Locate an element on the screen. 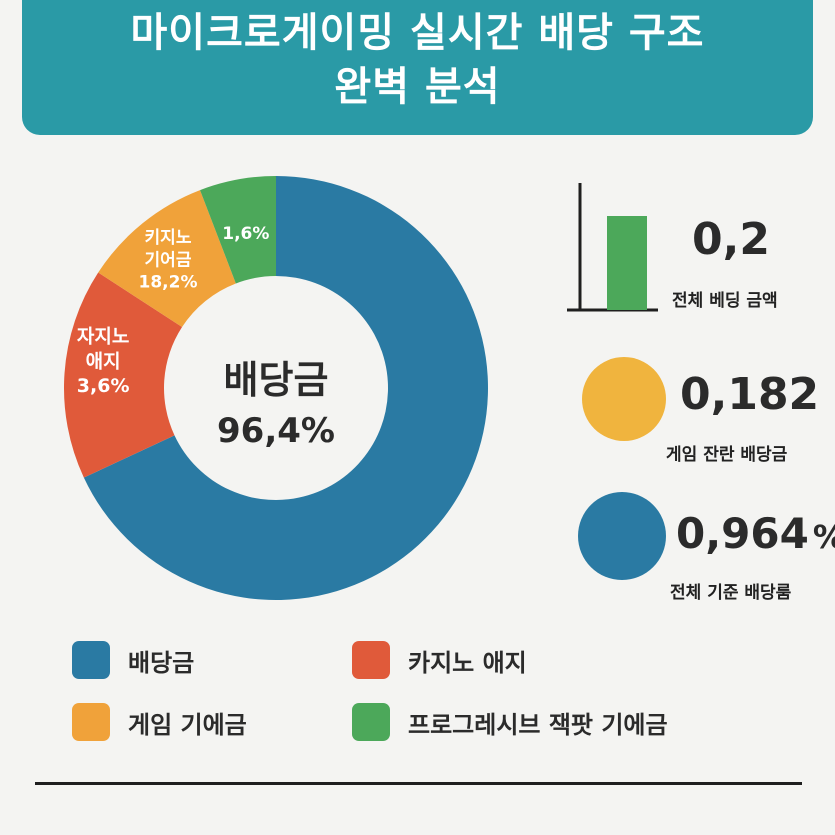  slice-casino-edge-label-line: 자지노 is located at coordinates (103, 337).